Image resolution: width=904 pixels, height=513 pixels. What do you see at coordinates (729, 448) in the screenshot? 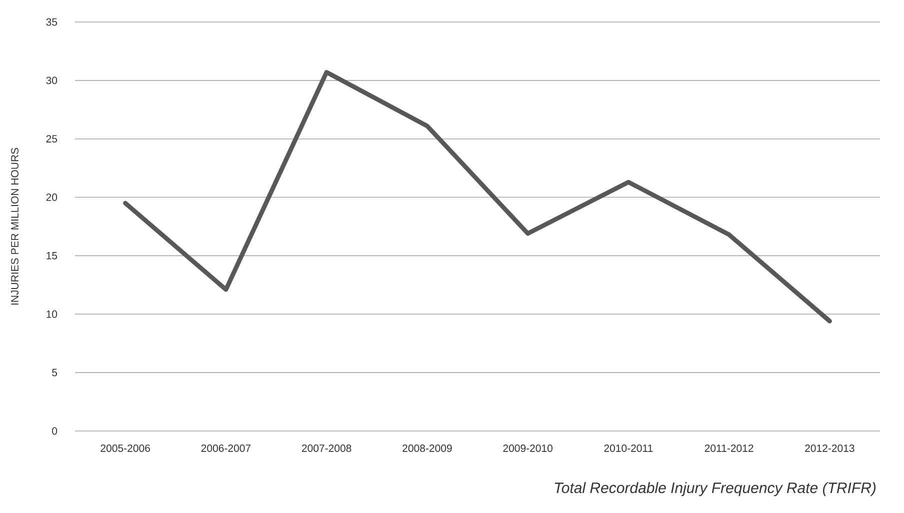
I see `x-tick-label: 2011-2012` at bounding box center [729, 448].